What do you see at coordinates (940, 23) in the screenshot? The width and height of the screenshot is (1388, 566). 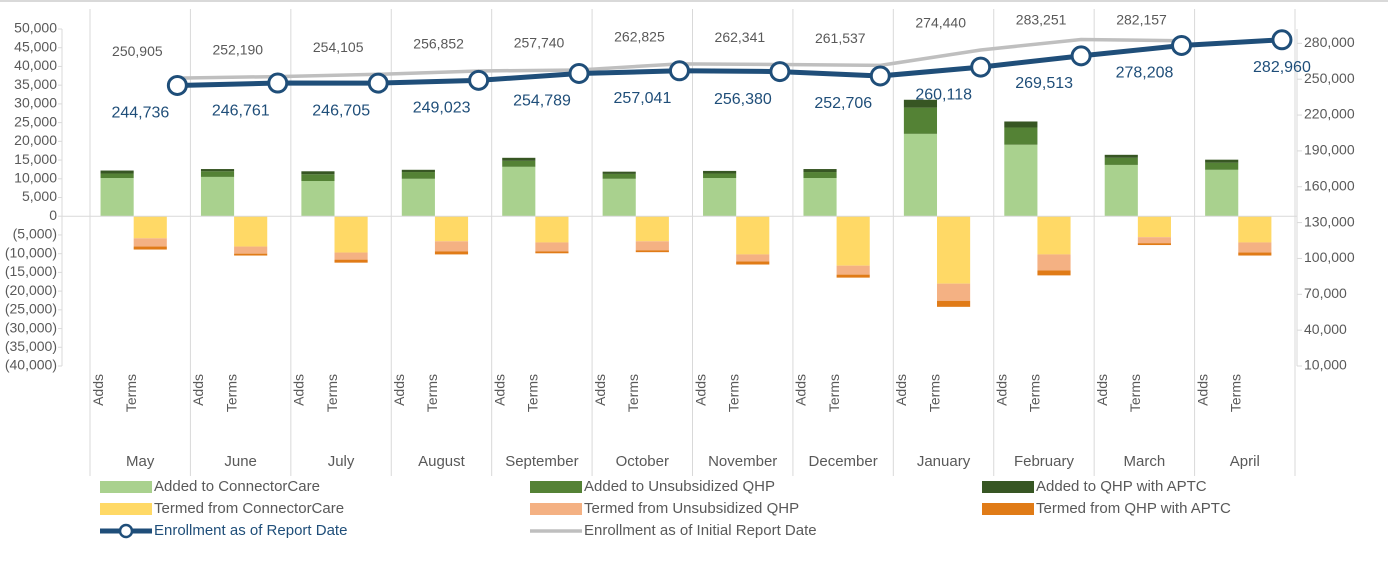 I see `data-label: 274,440` at bounding box center [940, 23].